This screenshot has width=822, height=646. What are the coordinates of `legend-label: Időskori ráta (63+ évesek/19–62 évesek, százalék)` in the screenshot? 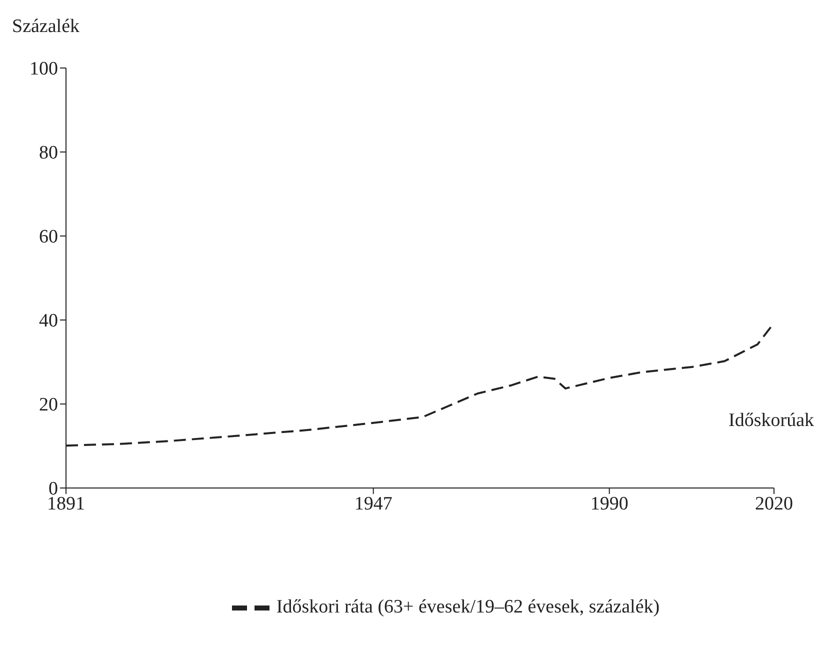 It's located at (468, 607).